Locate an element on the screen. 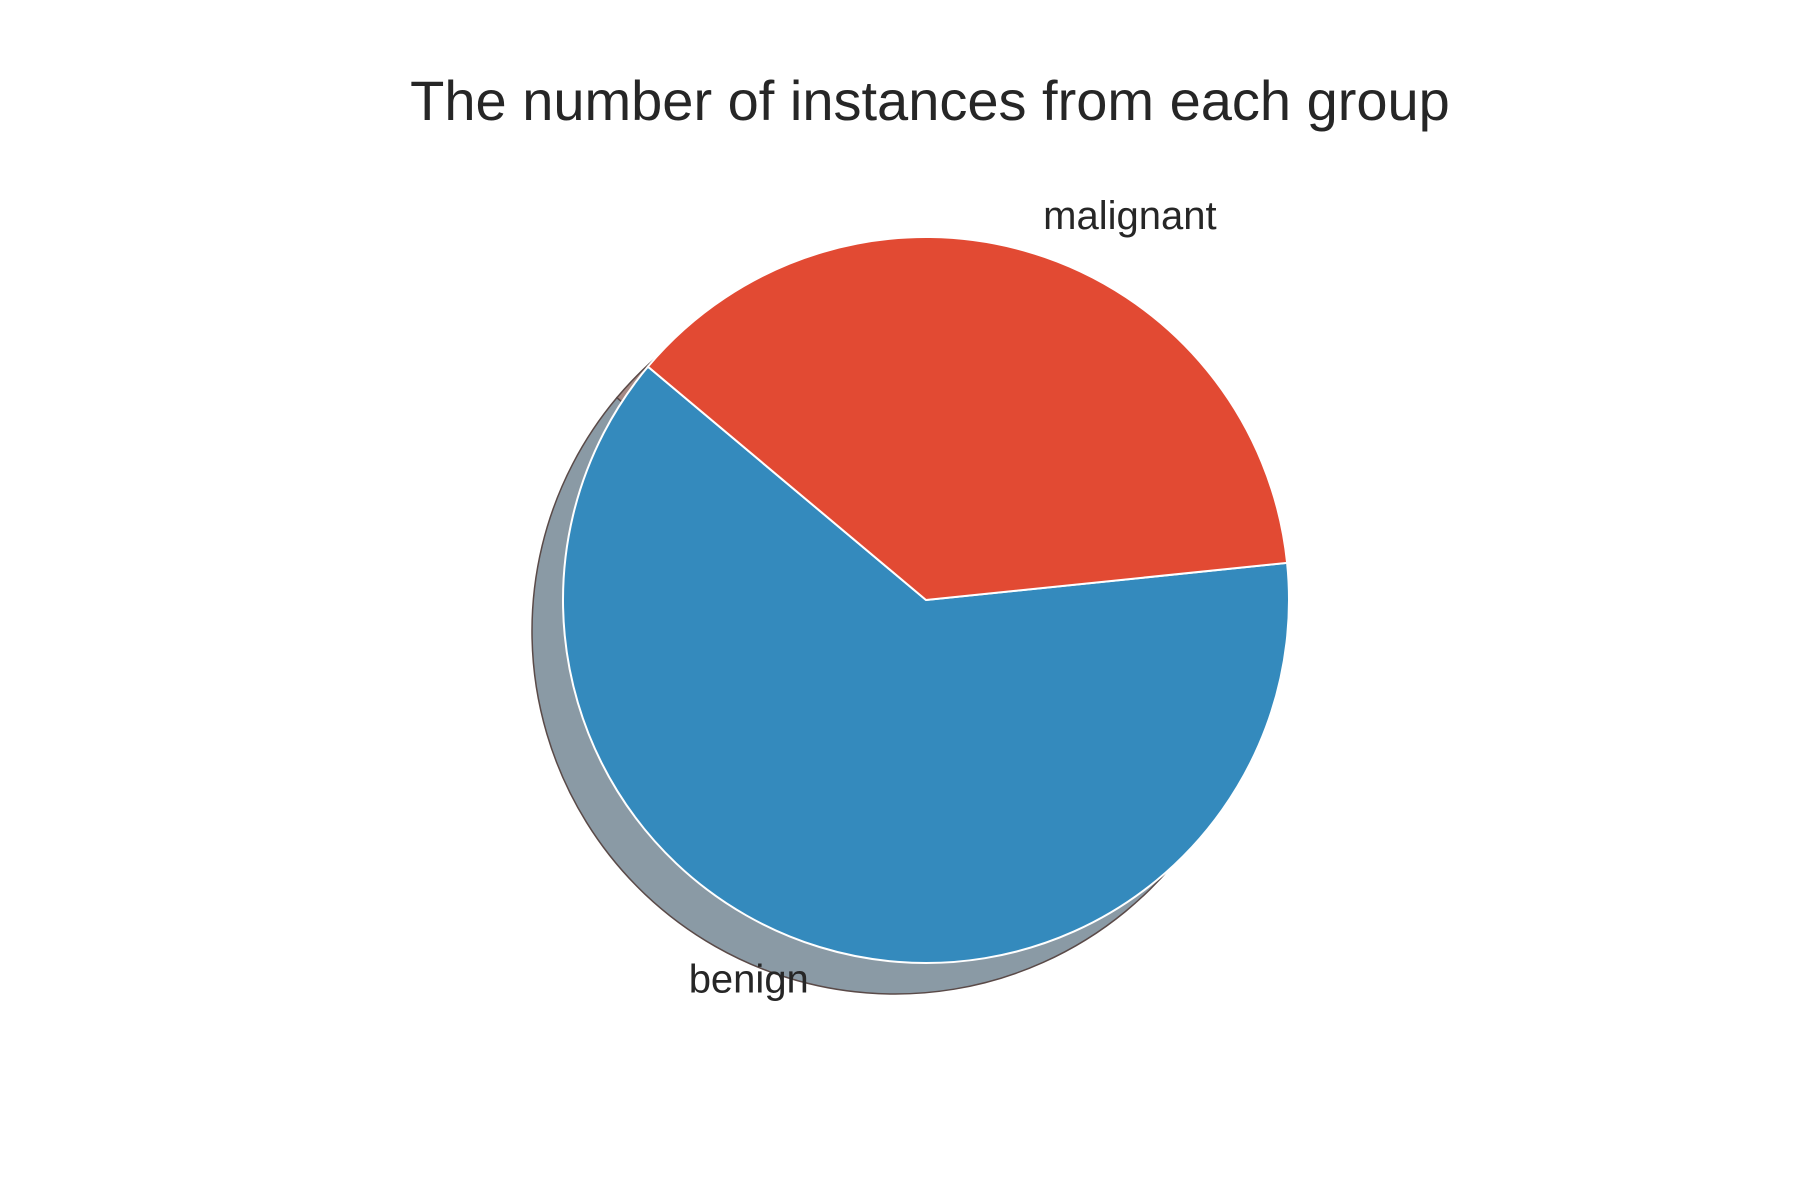 This screenshot has height=1200, width=1800. pie-label-benign: benign is located at coordinates (749, 979).